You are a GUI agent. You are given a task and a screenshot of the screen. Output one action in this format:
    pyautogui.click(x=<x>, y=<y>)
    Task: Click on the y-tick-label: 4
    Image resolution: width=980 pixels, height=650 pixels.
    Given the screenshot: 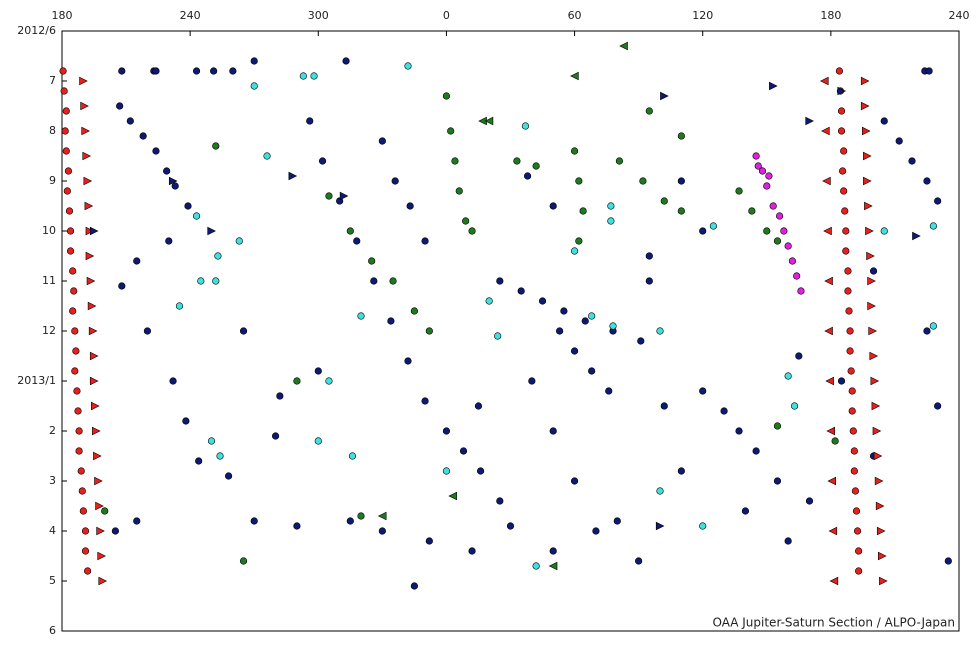 What is the action you would take?
    pyautogui.click(x=52, y=530)
    